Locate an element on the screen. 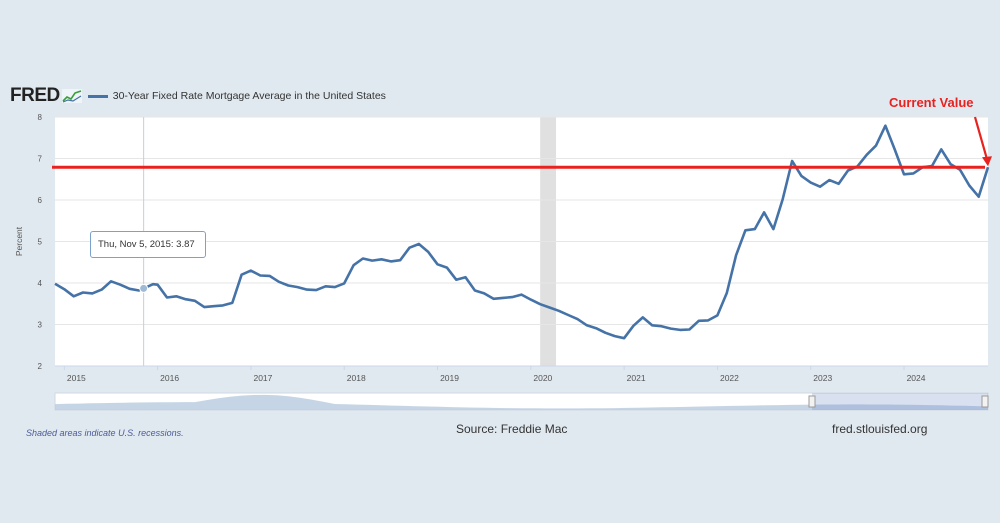 The width and height of the screenshot is (1000, 523). fred-logo: FRED is located at coordinates (35, 95).